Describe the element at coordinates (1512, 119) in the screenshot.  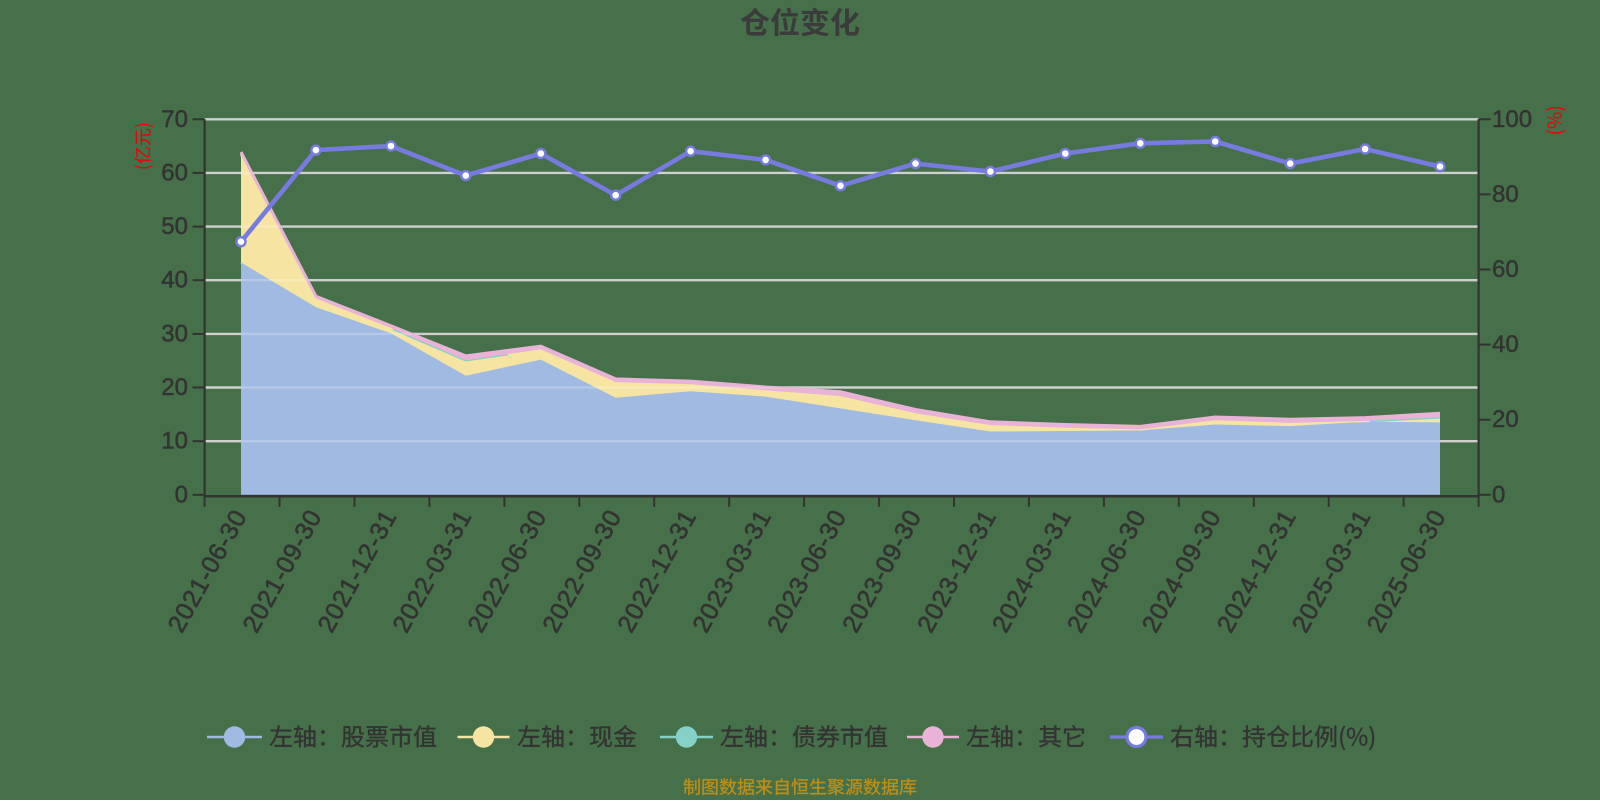
I see `svg-text: 100` at that location.